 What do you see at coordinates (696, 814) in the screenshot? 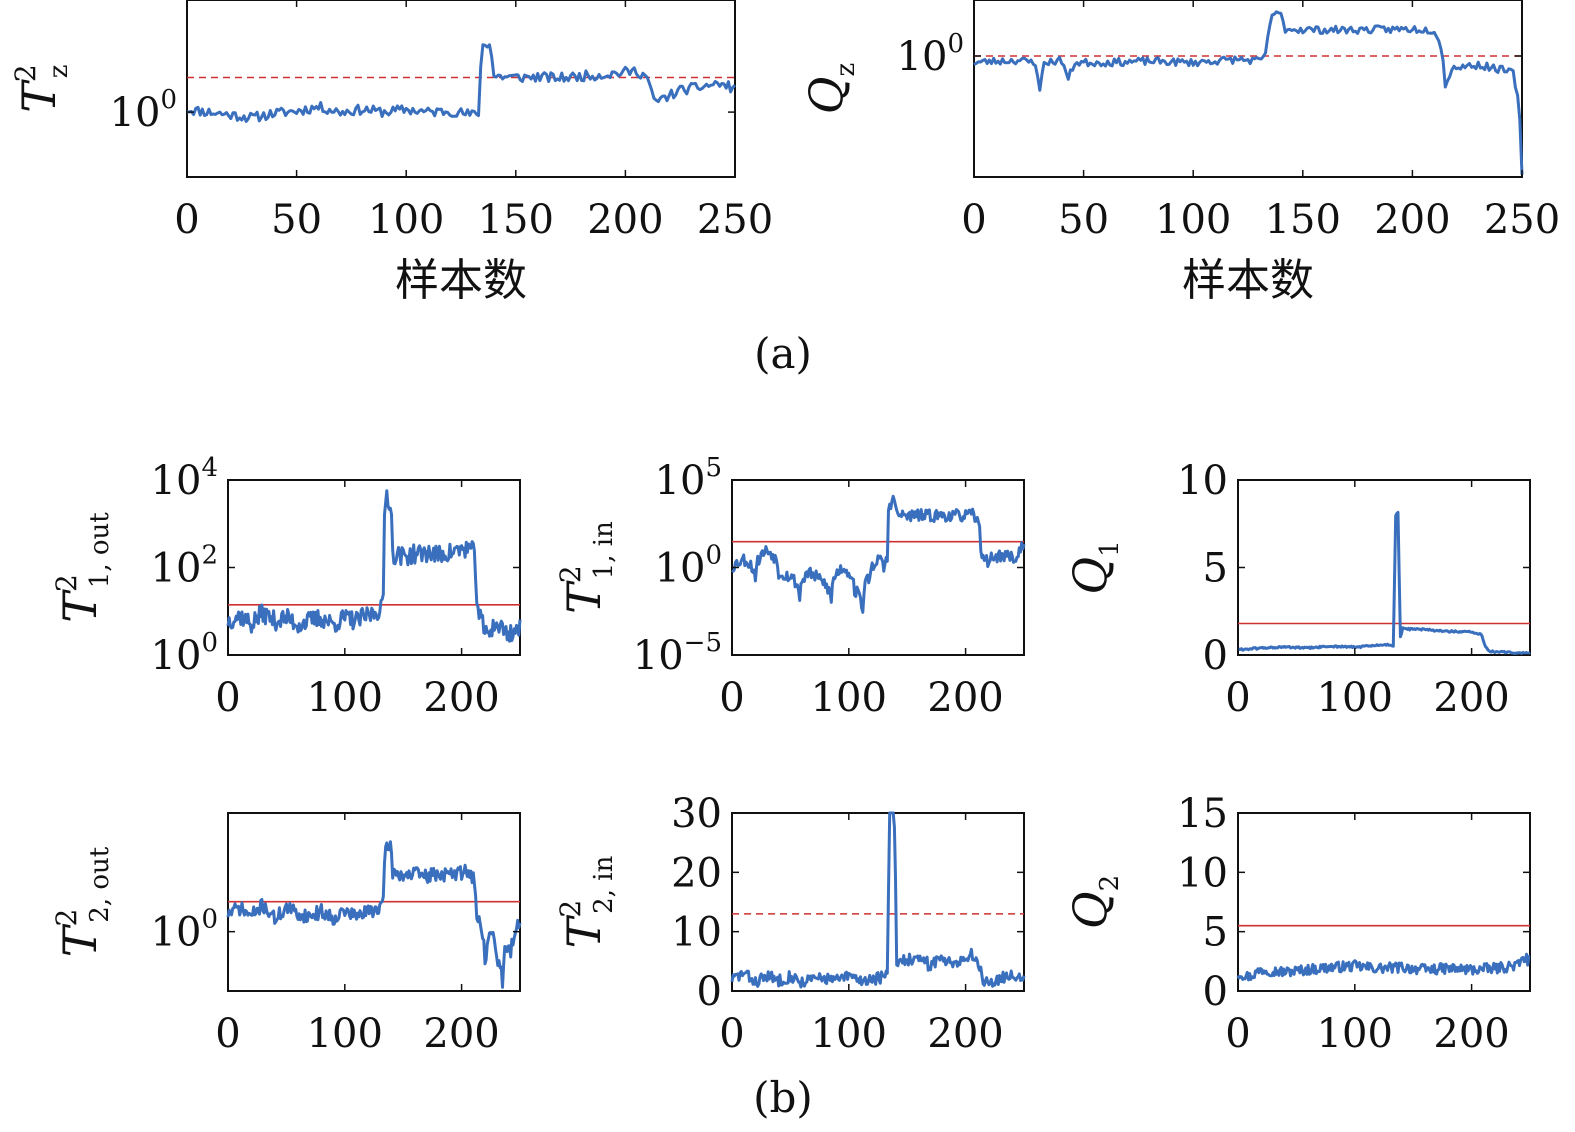
I see `y-tick-label: 30` at bounding box center [696, 814].